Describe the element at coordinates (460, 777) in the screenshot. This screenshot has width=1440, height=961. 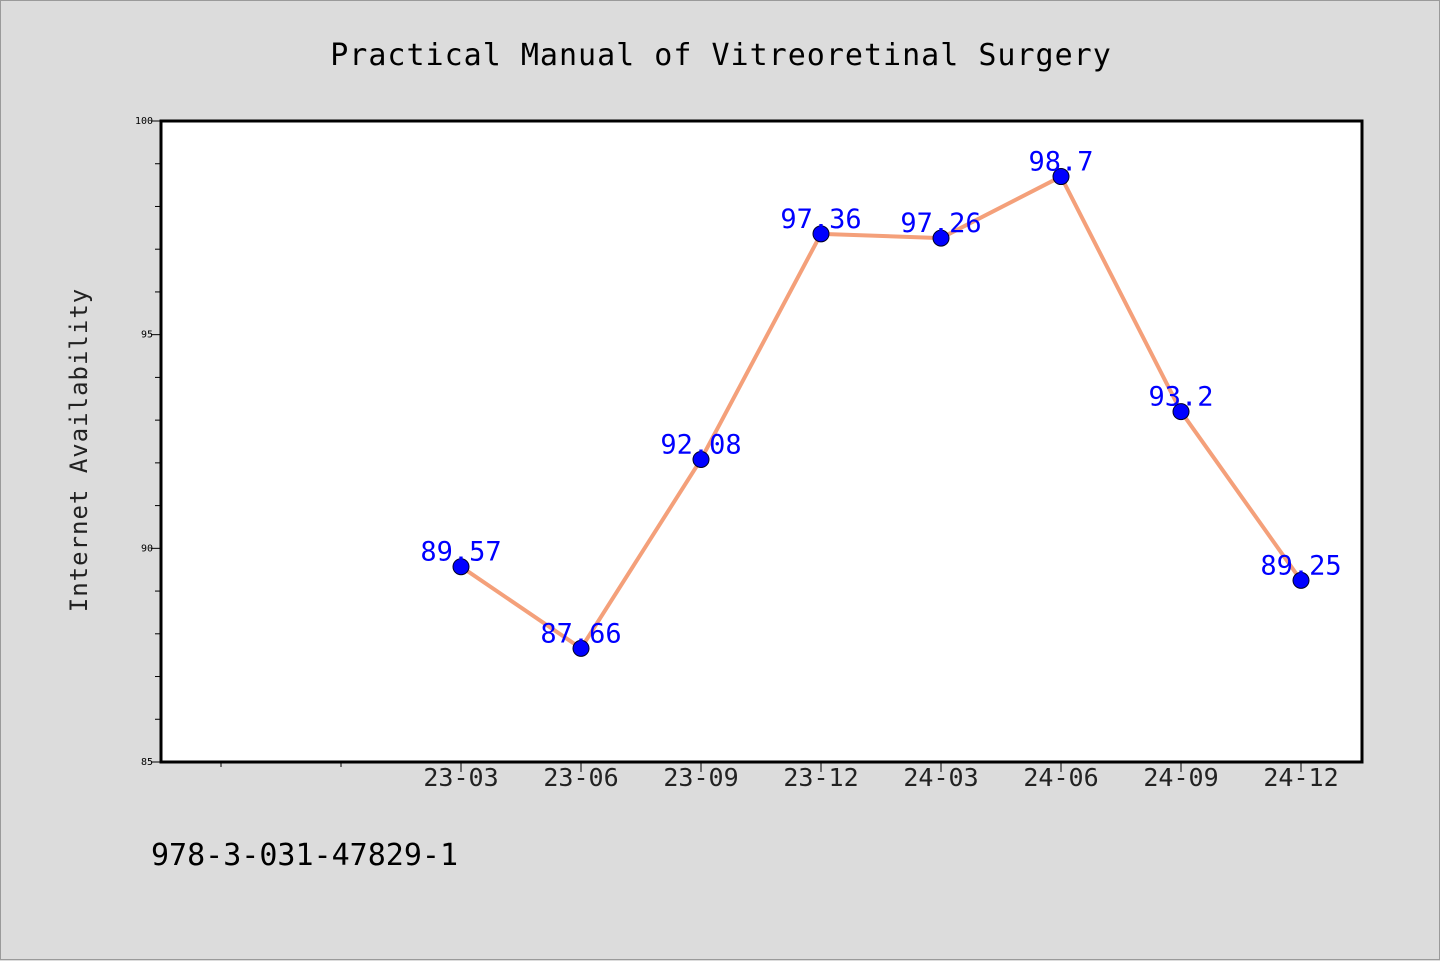
I see `x-tick-label: 23-03` at that location.